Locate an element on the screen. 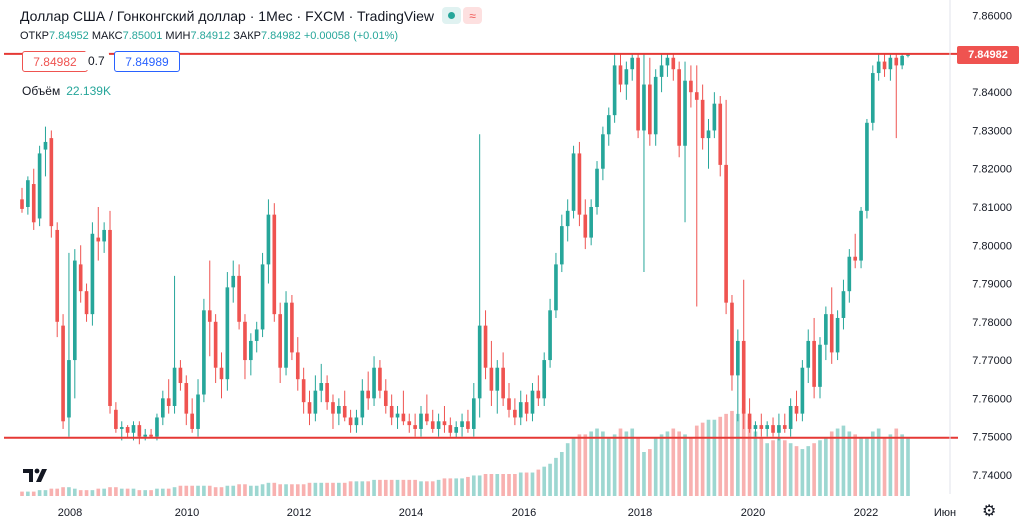  tradingview-logo-icon is located at coordinates (37, 475).